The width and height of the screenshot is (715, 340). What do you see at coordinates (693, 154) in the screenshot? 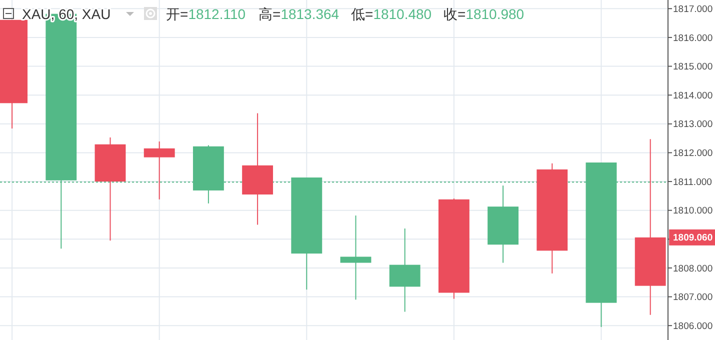
I see `y-tick-label: 1812.000` at bounding box center [693, 154].